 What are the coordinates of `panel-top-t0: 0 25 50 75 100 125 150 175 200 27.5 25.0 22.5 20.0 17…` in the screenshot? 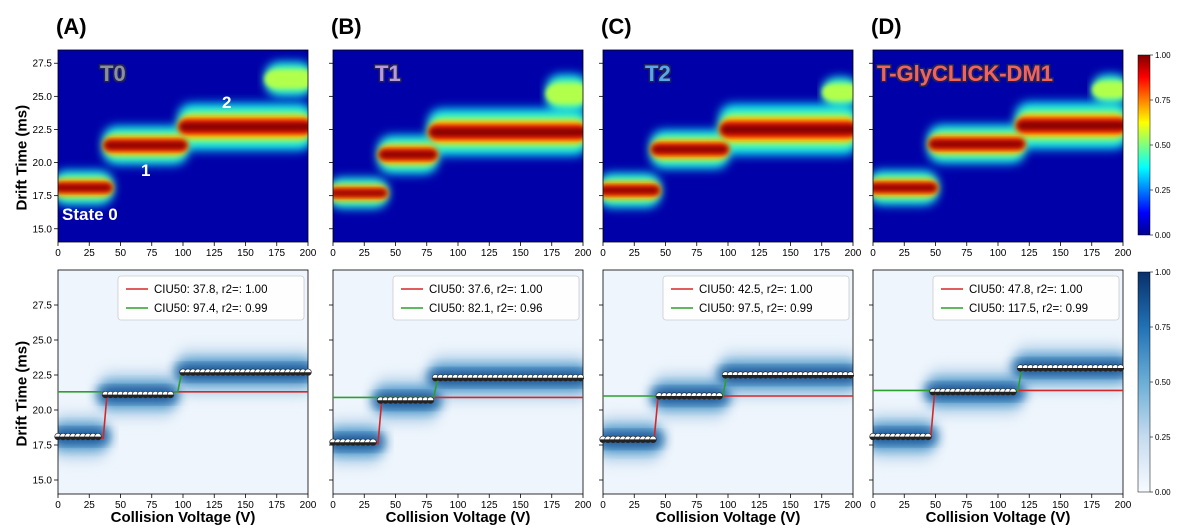 It's located at (175, 154).